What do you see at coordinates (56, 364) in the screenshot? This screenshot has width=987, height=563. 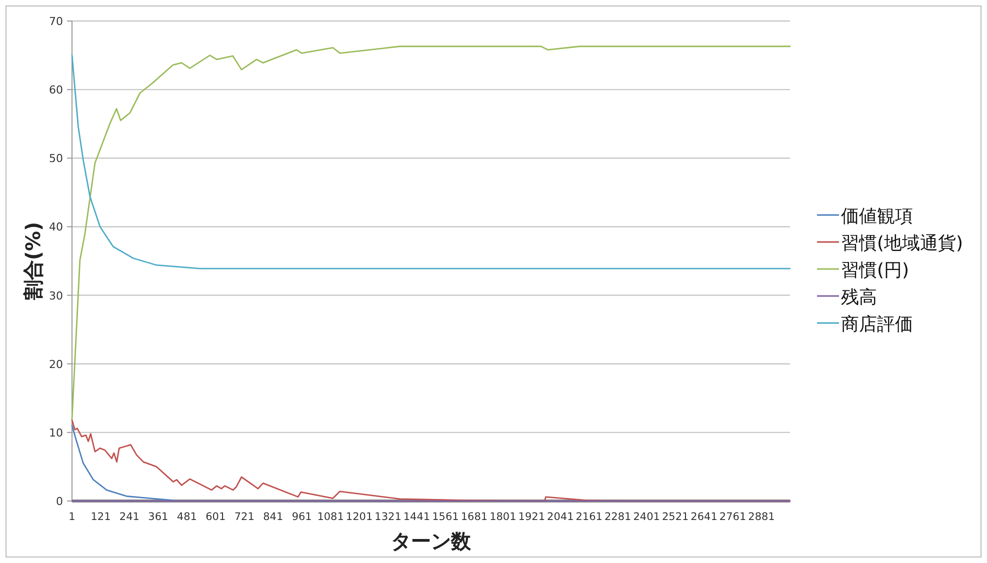 I see `y-tick-label: 20` at bounding box center [56, 364].